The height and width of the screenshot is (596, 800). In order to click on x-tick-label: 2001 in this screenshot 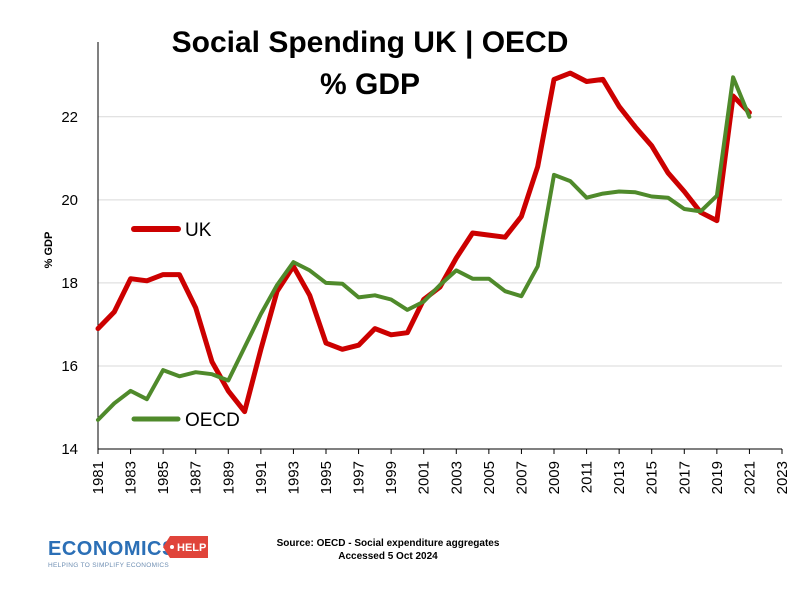, I will do `click(424, 477)`.